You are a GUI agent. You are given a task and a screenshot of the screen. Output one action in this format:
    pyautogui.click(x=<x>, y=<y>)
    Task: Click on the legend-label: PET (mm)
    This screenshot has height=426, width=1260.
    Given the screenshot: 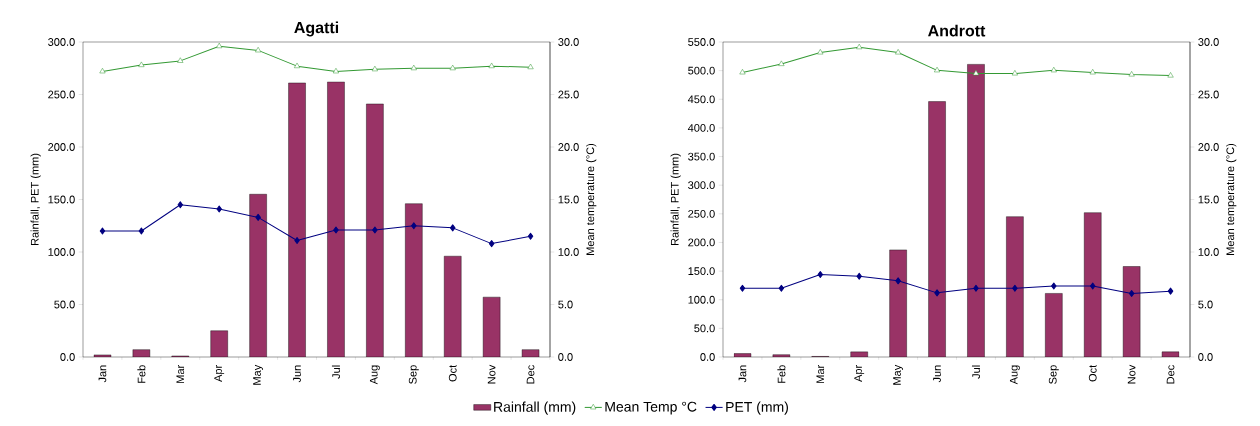 What is the action you would take?
    pyautogui.click(x=757, y=408)
    